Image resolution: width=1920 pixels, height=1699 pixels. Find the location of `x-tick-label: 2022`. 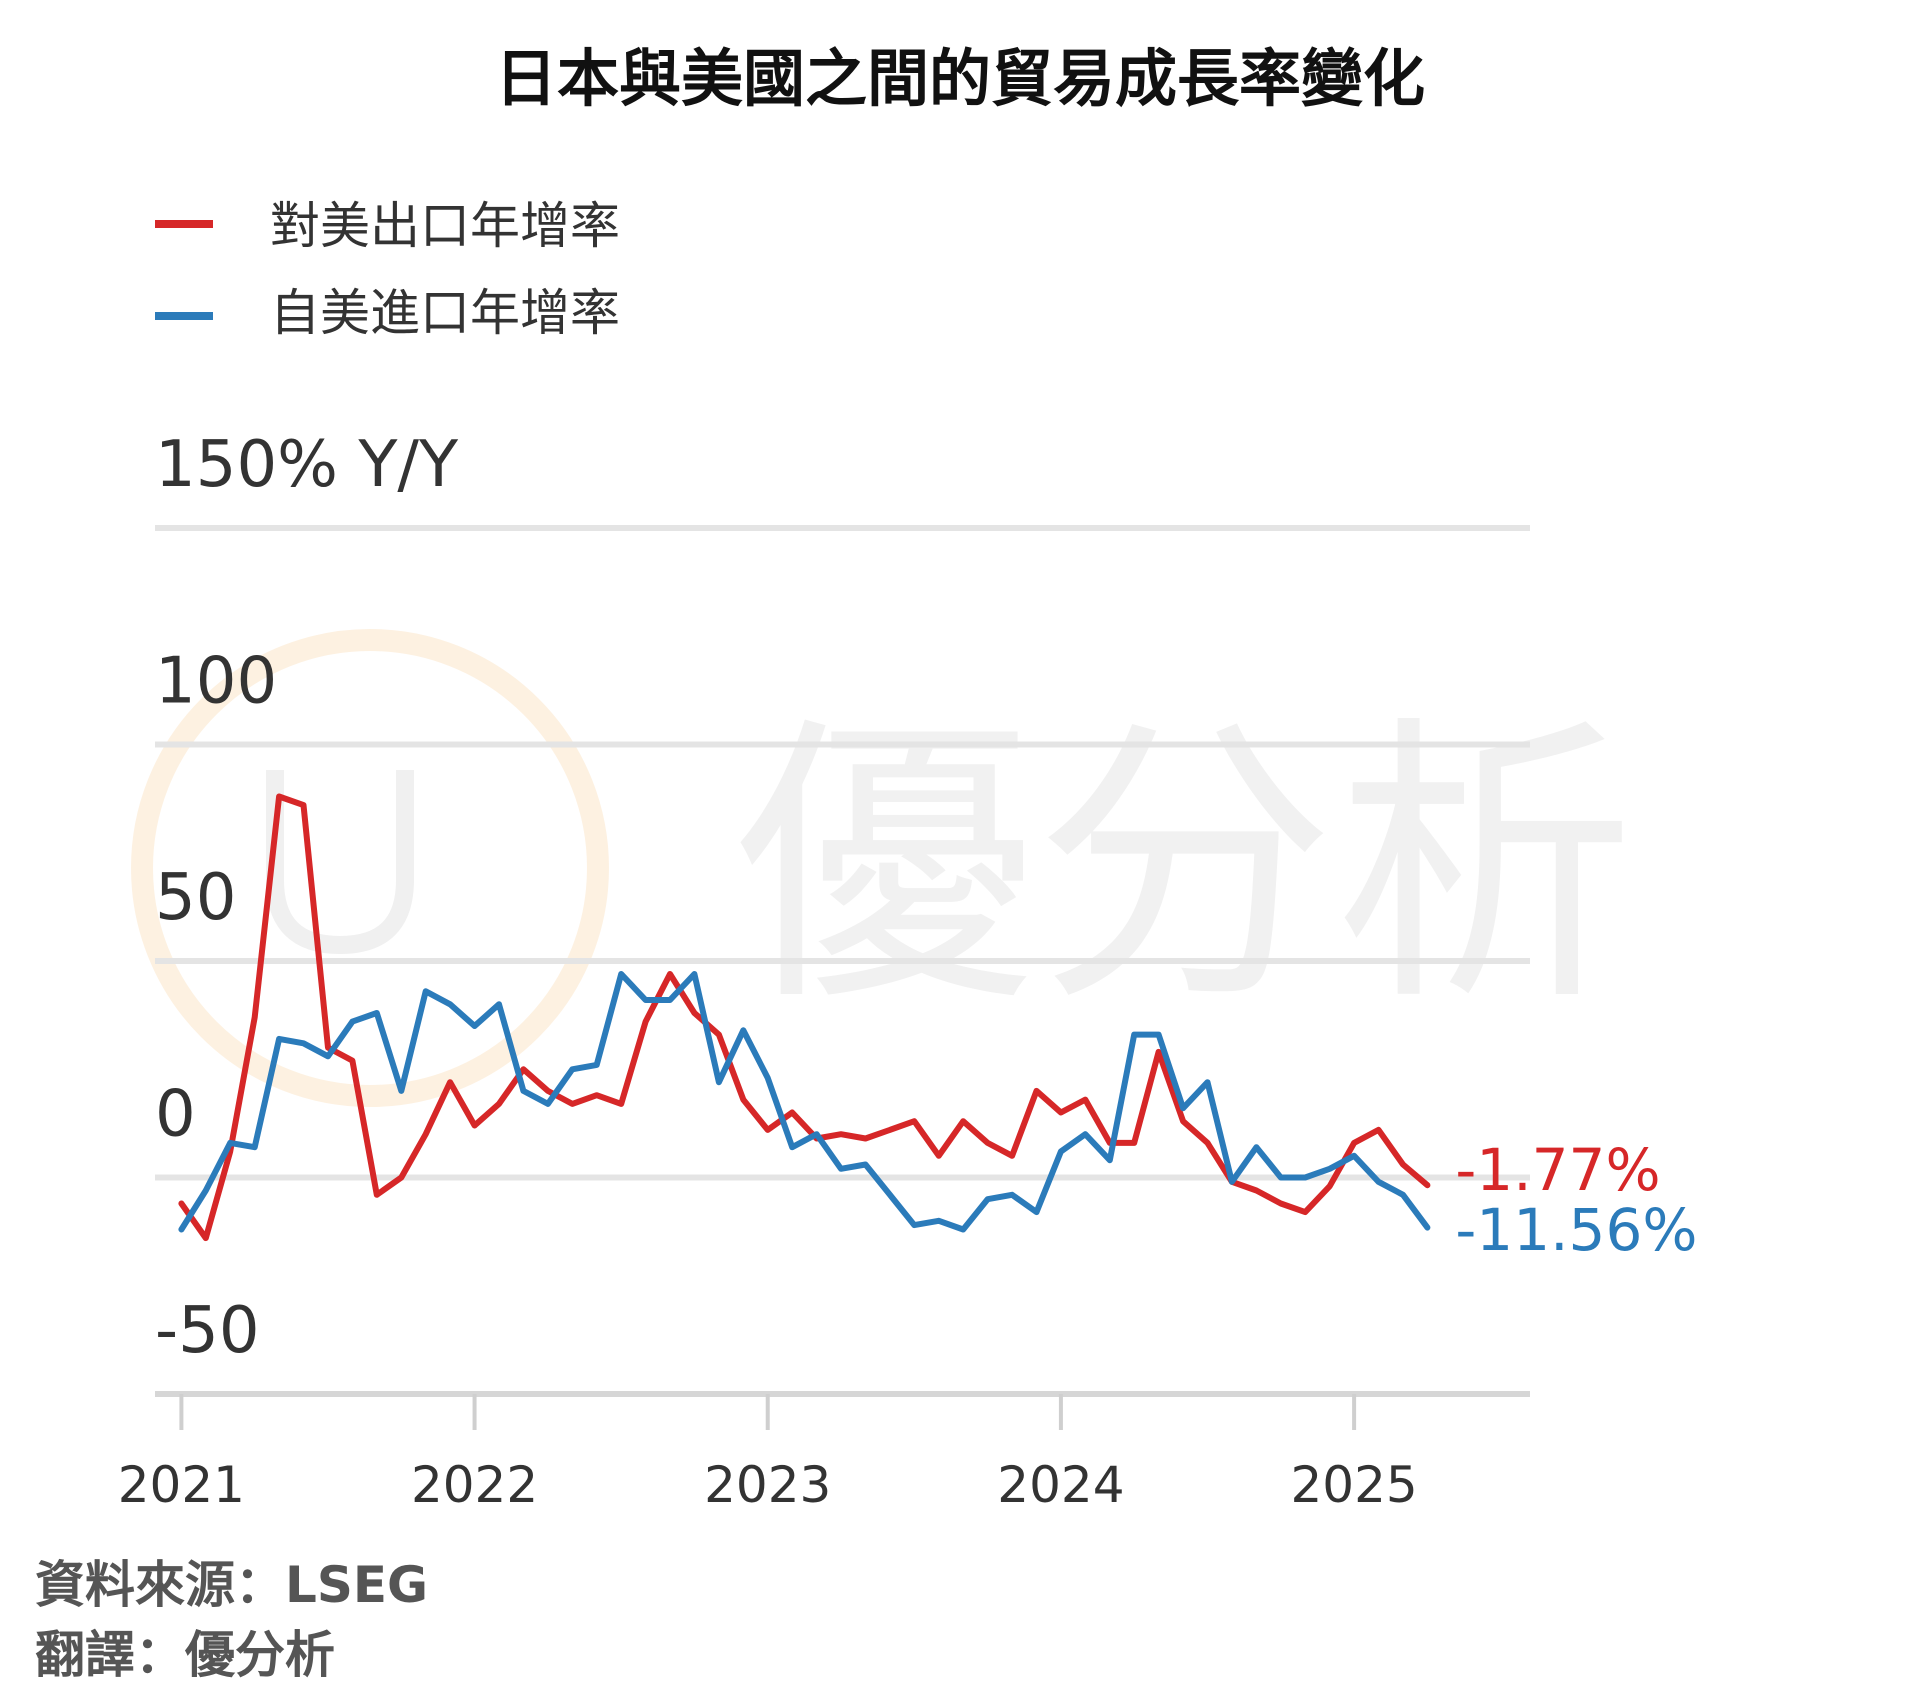

x-tick-label: 2022 is located at coordinates (474, 1485).